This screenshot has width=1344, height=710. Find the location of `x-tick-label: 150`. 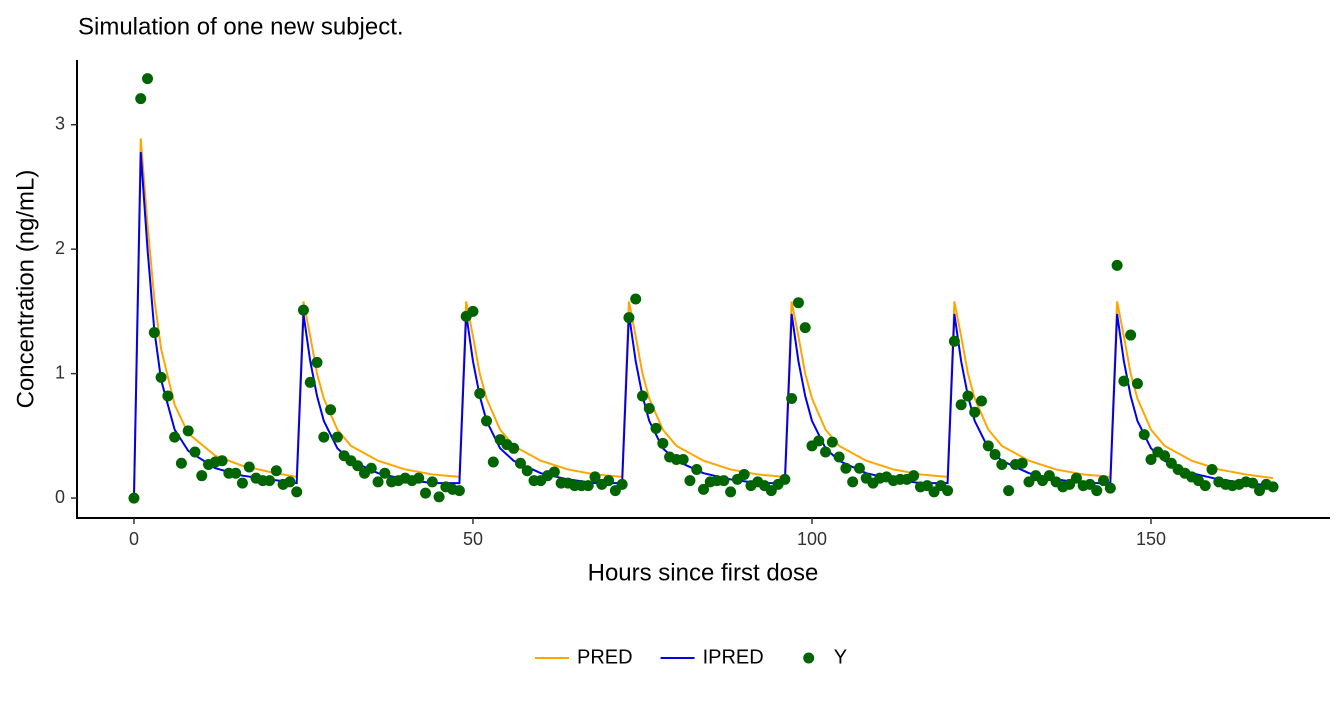

x-tick-label: 150 is located at coordinates (1151, 539).